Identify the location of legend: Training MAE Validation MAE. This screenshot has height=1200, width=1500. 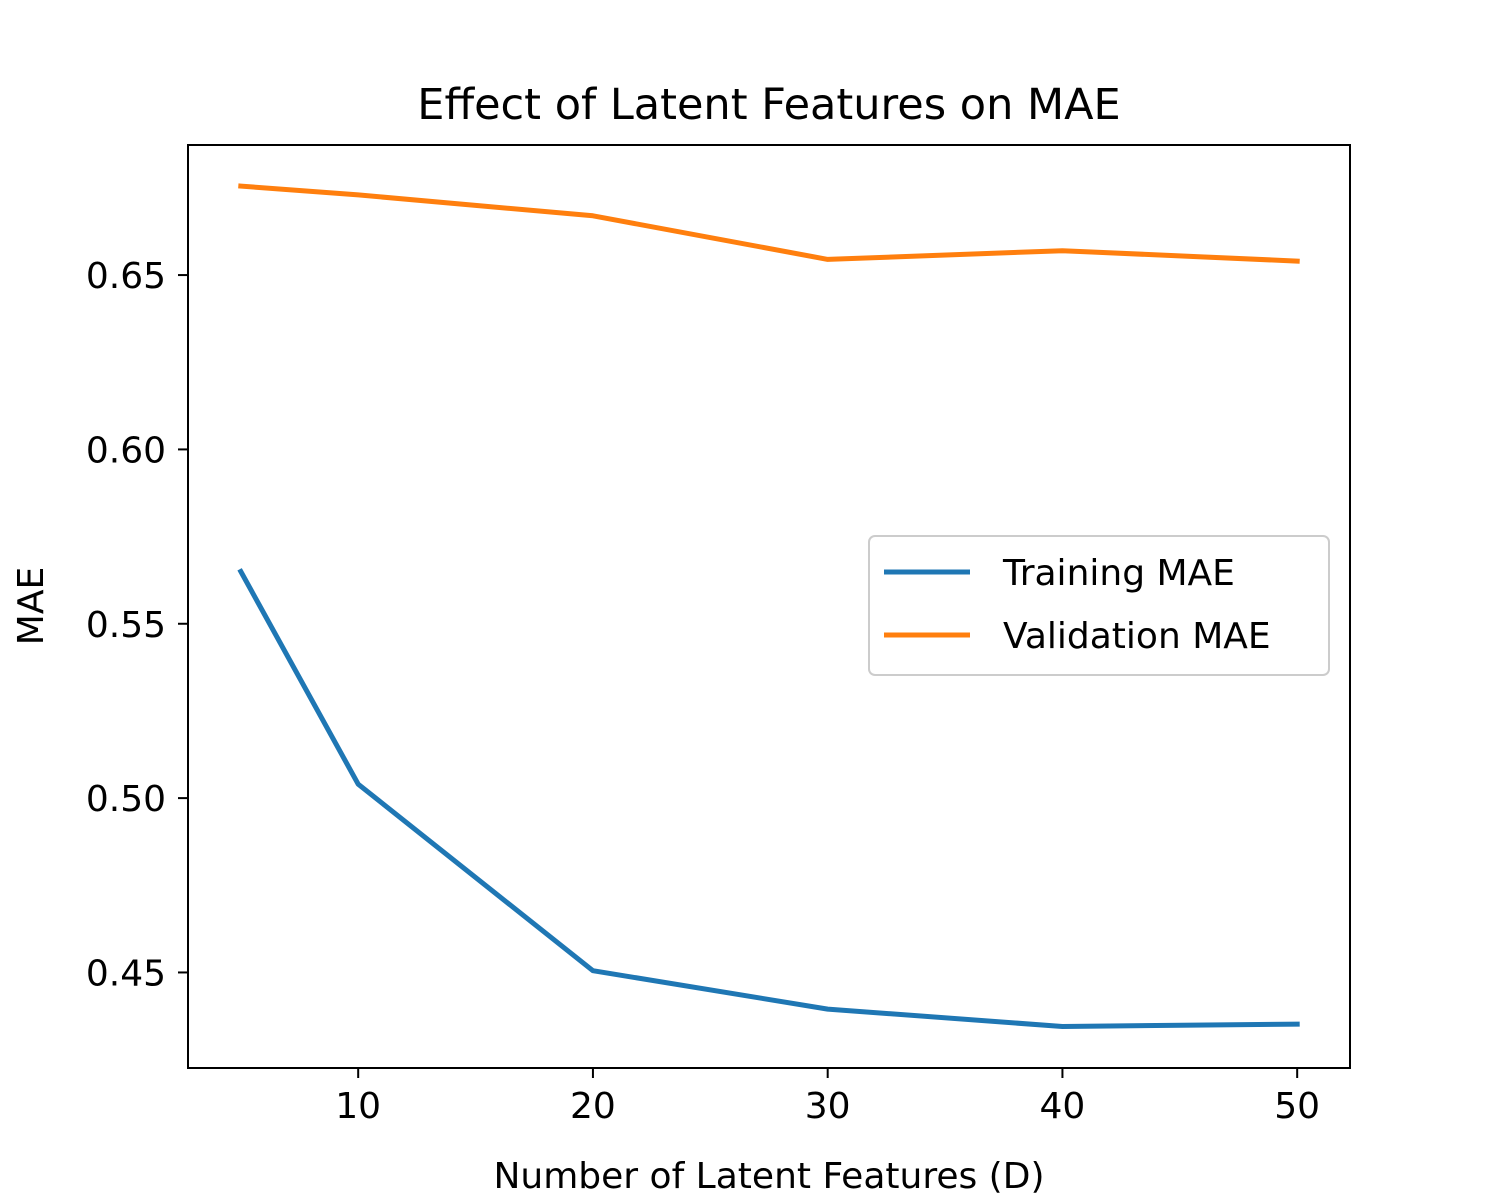
(1099, 605).